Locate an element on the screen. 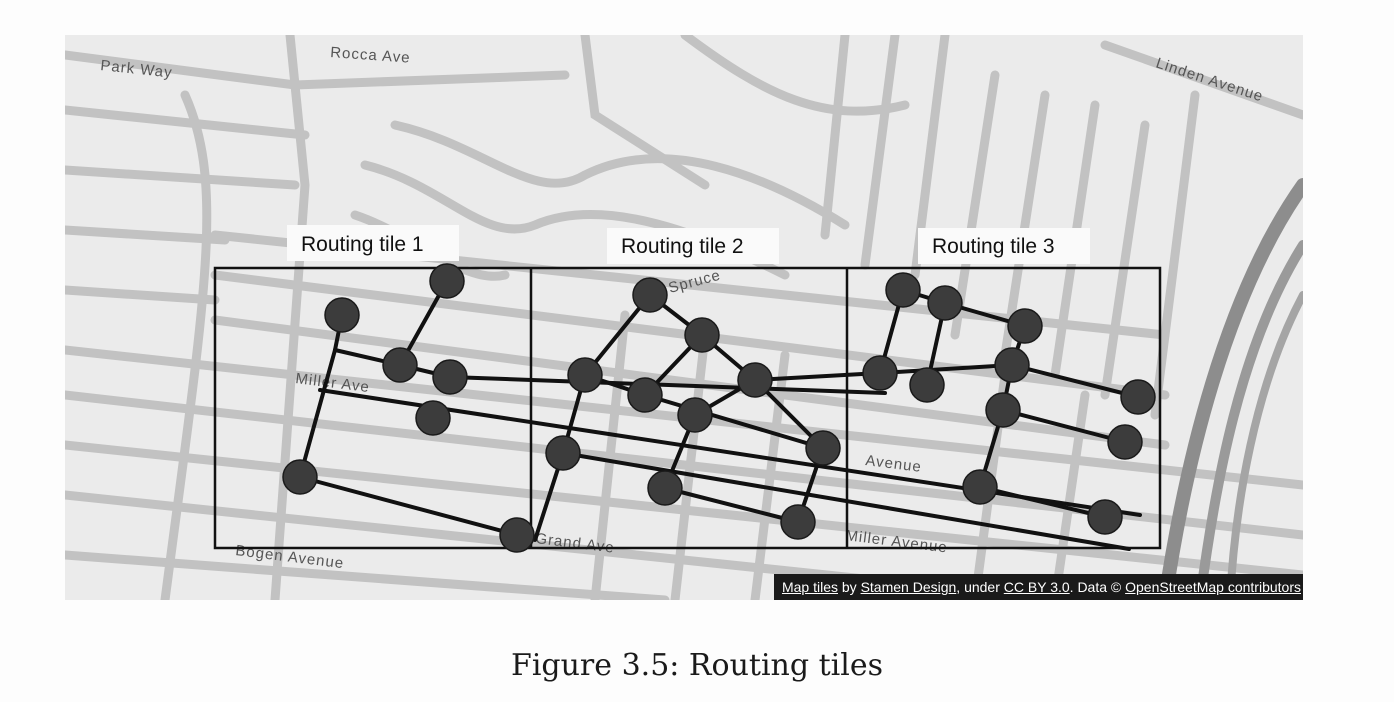 This screenshot has height=702, width=1394. map-tiles-link: Map tiles is located at coordinates (809, 587).